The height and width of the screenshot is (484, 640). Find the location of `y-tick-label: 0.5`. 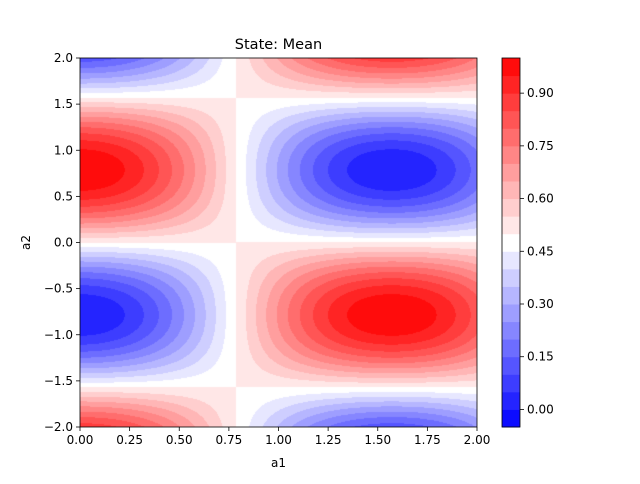

y-tick-label: 0.5 is located at coordinates (63, 196).